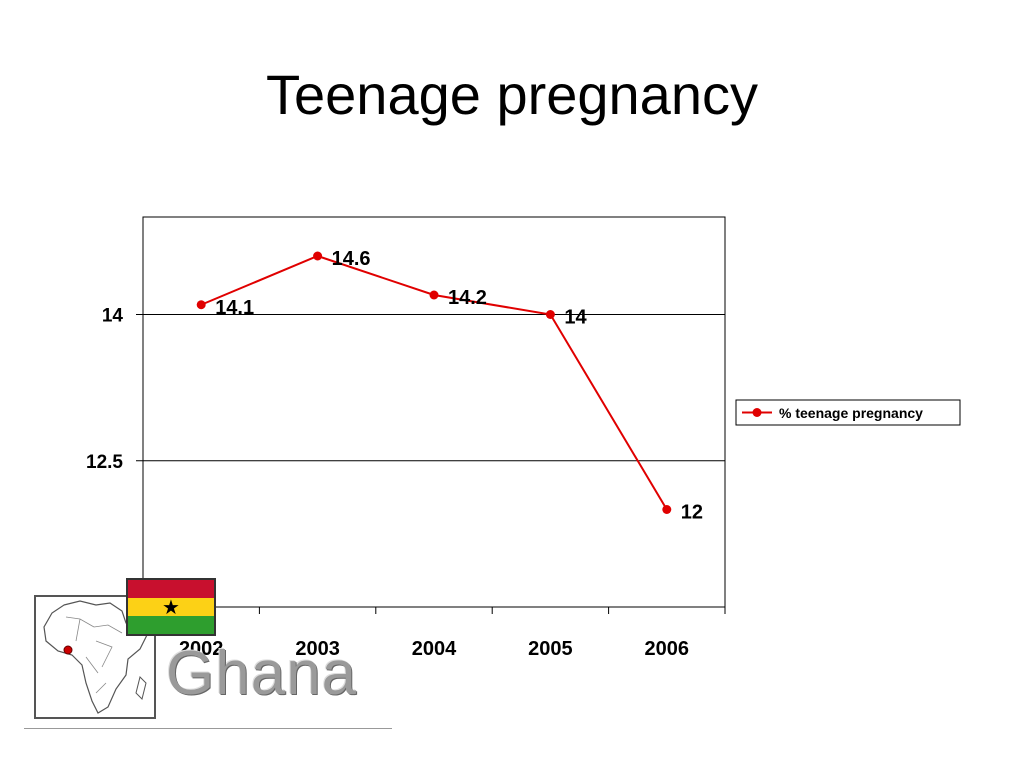  I want to click on legend-box, so click(848, 412).